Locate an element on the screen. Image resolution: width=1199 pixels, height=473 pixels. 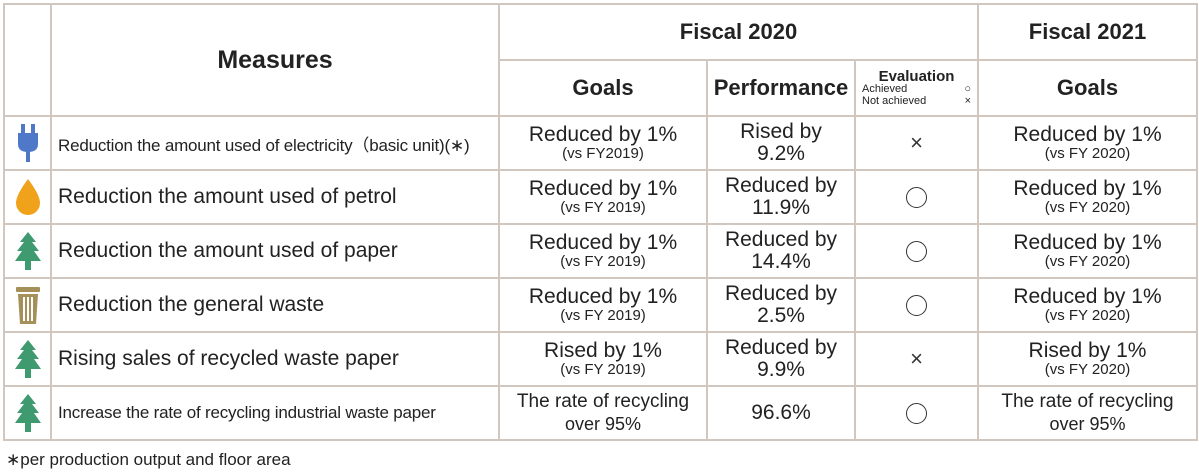
goal-sub: (vs FY2019) is located at coordinates (603, 153).